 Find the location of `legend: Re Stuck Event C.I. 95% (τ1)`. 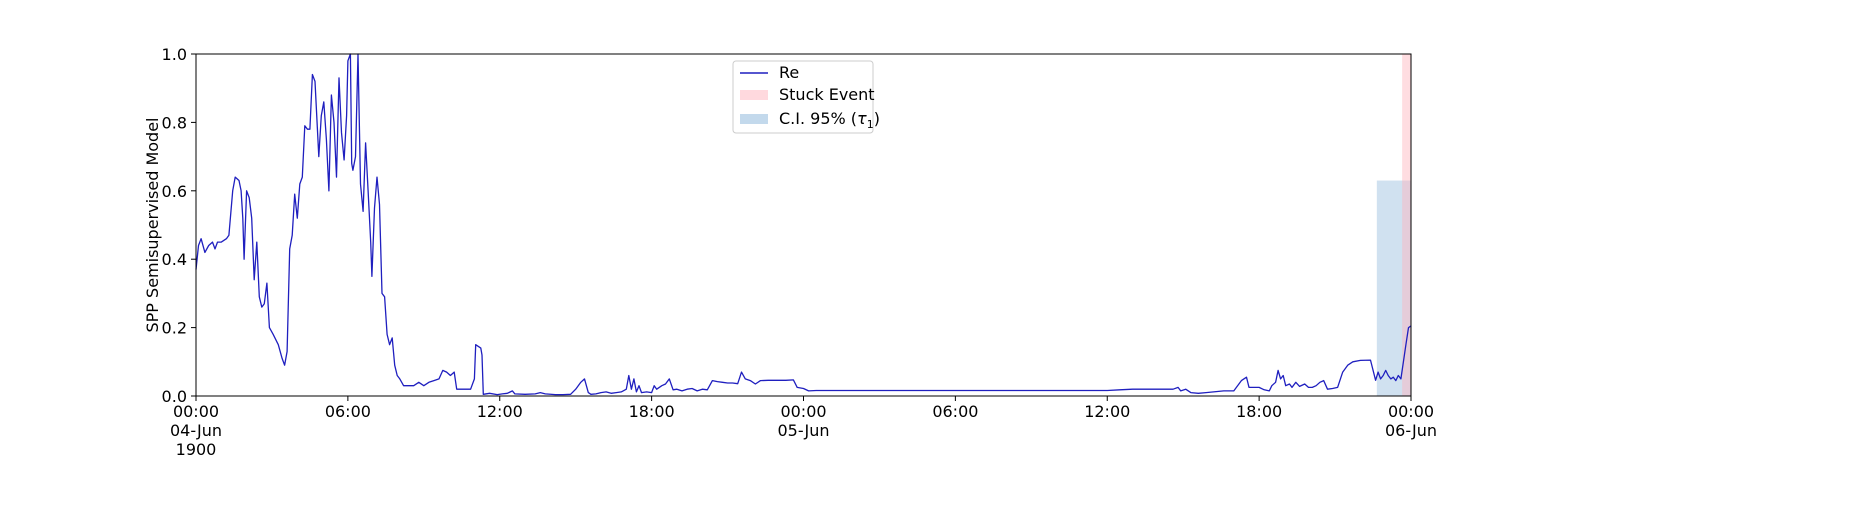

legend: Re Stuck Event C.I. 95% (τ1) is located at coordinates (806, 97).